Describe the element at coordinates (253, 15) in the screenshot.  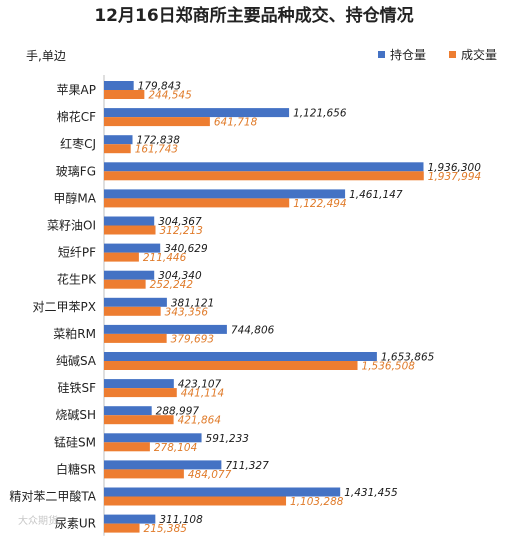
I see `chart-title: 12月16日郑商所主要品种成交、持仓情况` at that location.